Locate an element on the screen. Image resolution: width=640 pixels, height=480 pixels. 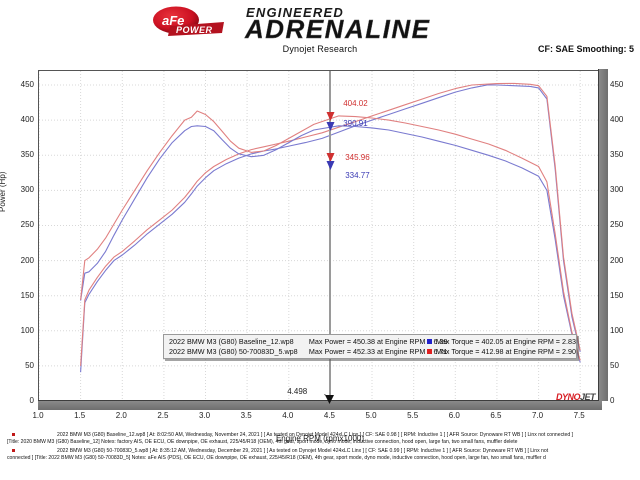
y-axis-right-bar is located at coordinates (603, 235).